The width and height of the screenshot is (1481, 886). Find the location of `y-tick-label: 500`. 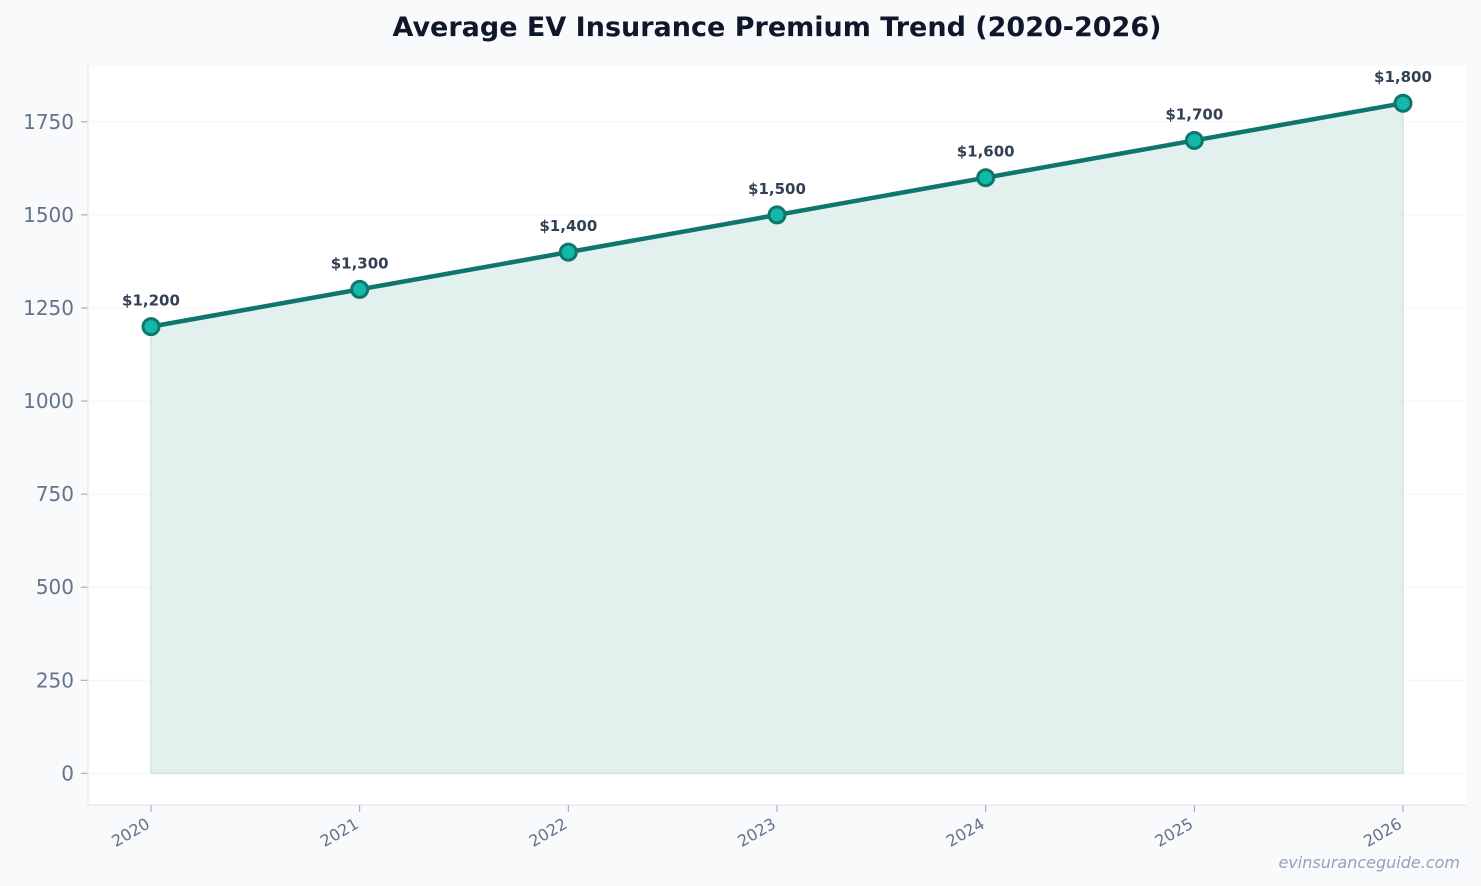

y-tick-label: 500 is located at coordinates (55, 587).